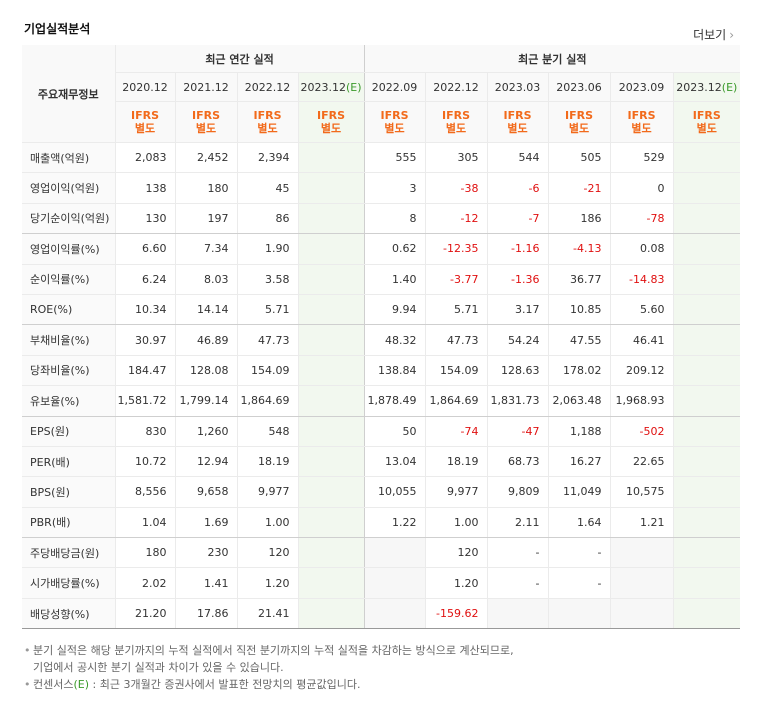 The width and height of the screenshot is (764, 708). What do you see at coordinates (267, 431) in the screenshot?
I see `cell: 548` at bounding box center [267, 431].